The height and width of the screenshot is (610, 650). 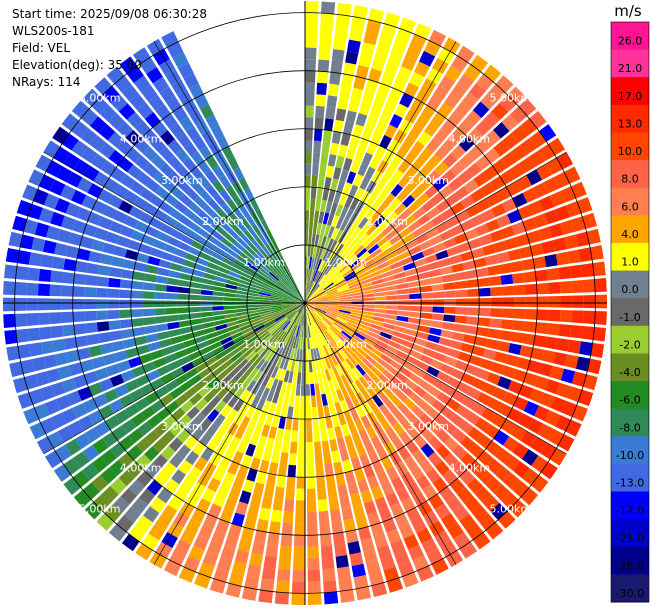 I want to click on azimuth-line, so click(x=229, y=433).